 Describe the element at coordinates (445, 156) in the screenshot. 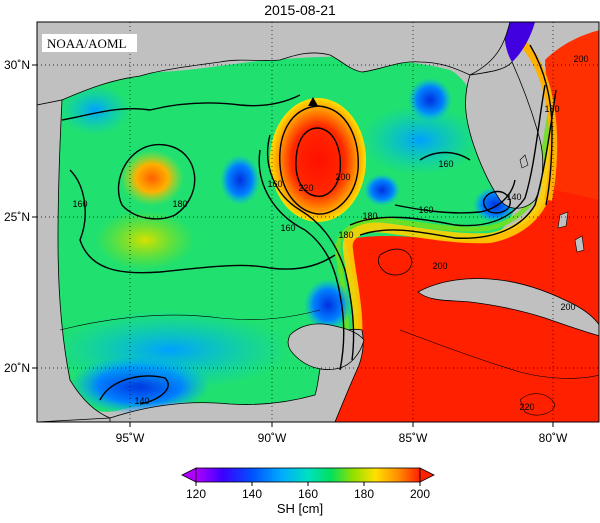

I see `contour-160-northeast` at that location.